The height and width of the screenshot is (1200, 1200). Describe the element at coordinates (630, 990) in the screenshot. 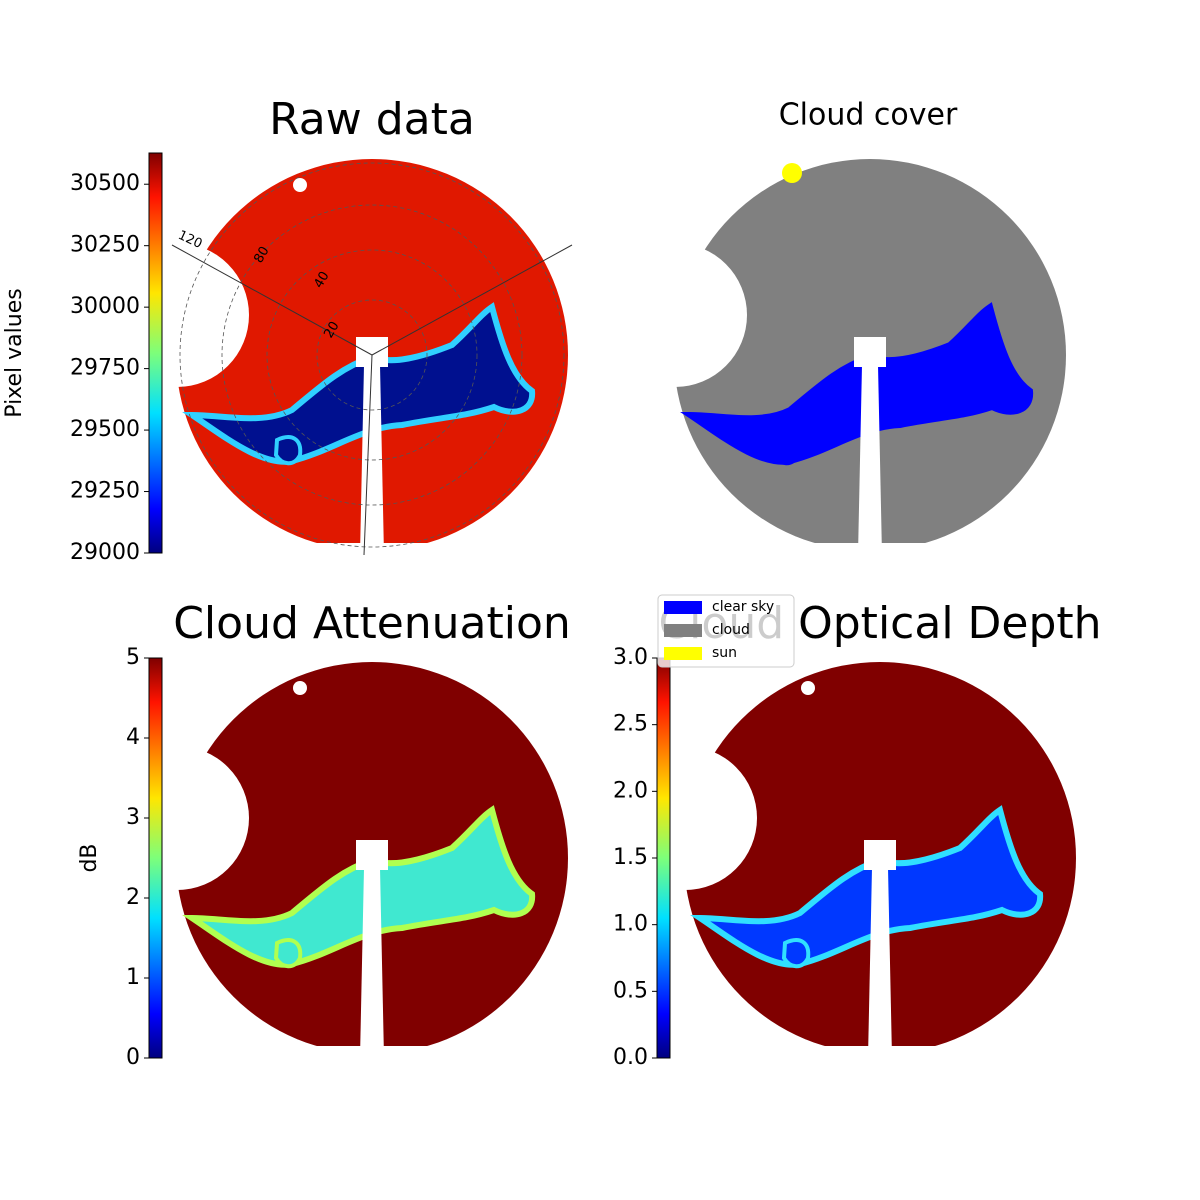

I see `colorbar-tick-label: 0.5` at that location.